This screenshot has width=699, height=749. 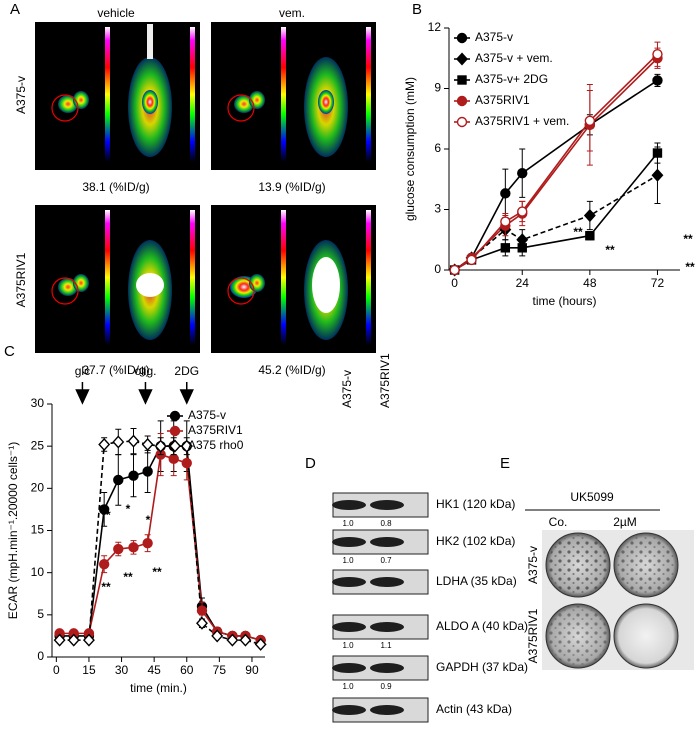 What do you see at coordinates (291, 370) in the screenshot?
I see `uptake-label: 45.2 (%ID/g)` at bounding box center [291, 370].